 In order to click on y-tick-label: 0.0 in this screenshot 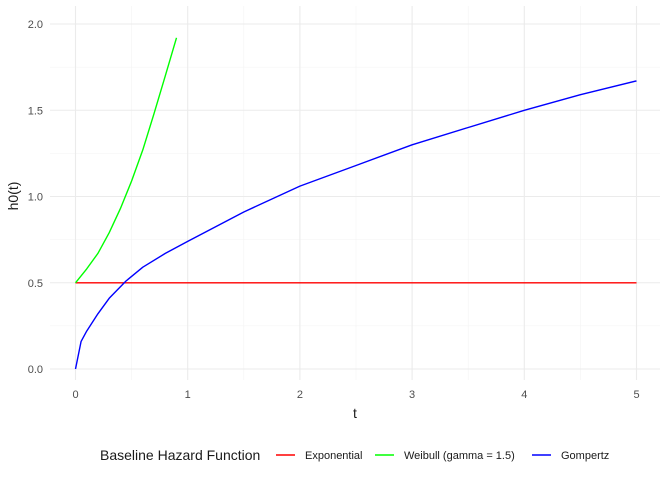, I will do `click(35, 370)`.